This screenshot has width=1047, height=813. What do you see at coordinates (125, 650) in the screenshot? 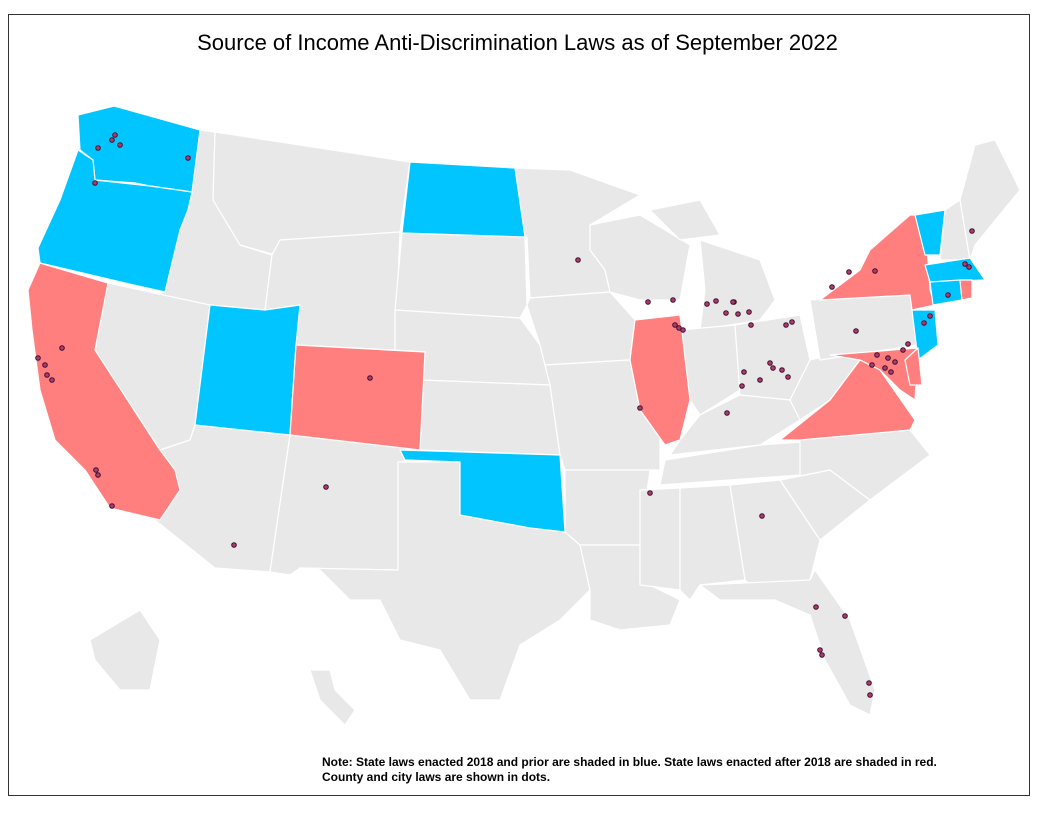
I see `state-ak` at bounding box center [125, 650].